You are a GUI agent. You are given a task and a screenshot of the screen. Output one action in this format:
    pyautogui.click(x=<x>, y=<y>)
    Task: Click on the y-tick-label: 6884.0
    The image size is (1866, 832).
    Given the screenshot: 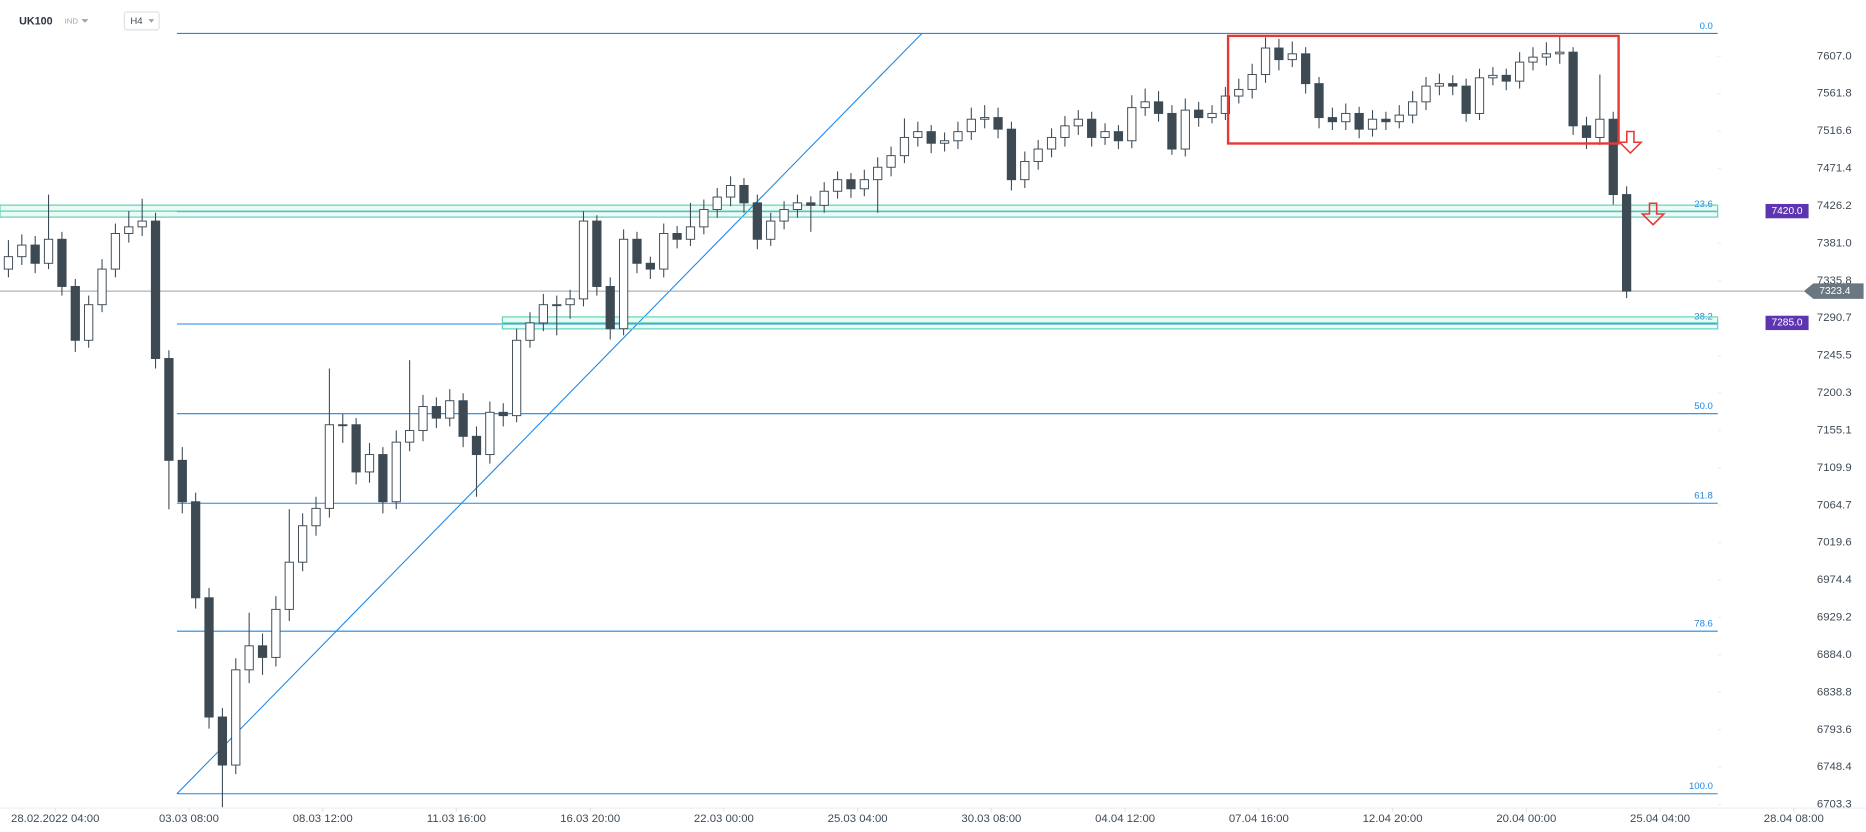 What is the action you would take?
    pyautogui.click(x=1834, y=655)
    